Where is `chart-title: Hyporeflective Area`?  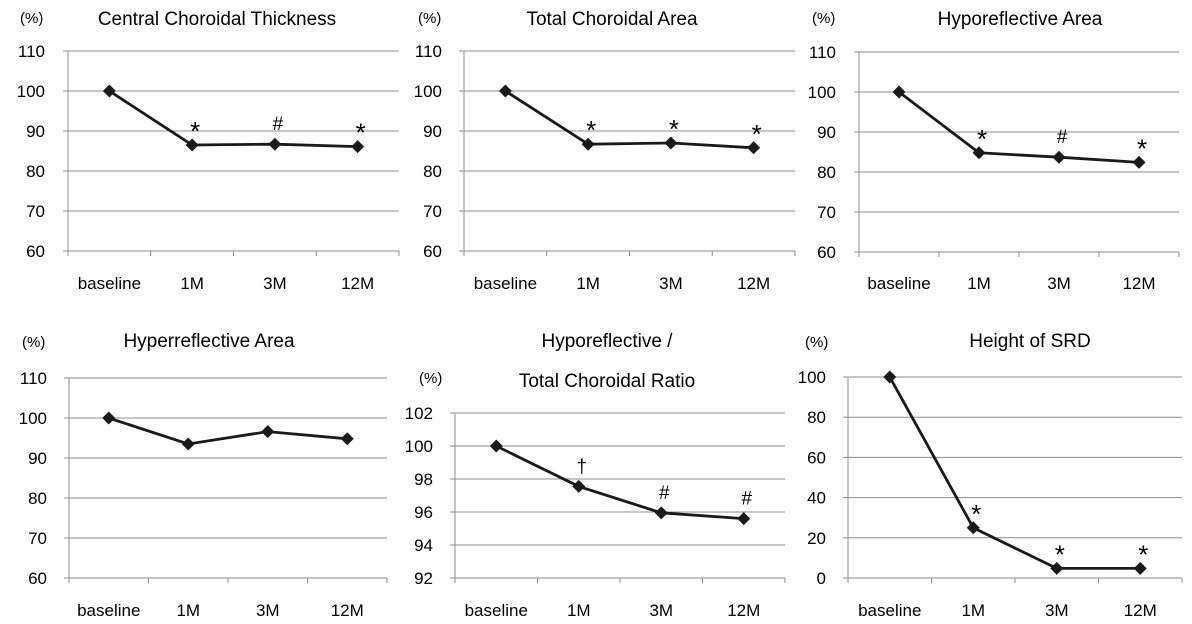
chart-title: Hyporeflective Area is located at coordinates (1020, 19).